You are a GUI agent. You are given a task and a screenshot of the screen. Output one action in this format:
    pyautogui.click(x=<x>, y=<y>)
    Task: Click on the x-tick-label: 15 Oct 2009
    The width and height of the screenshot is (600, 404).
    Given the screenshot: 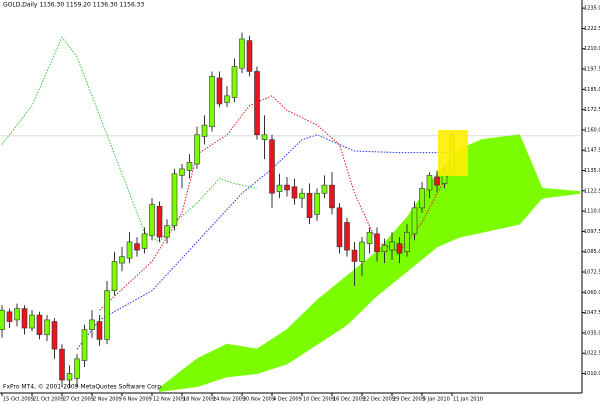 What is the action you would take?
    pyautogui.click(x=18, y=400)
    